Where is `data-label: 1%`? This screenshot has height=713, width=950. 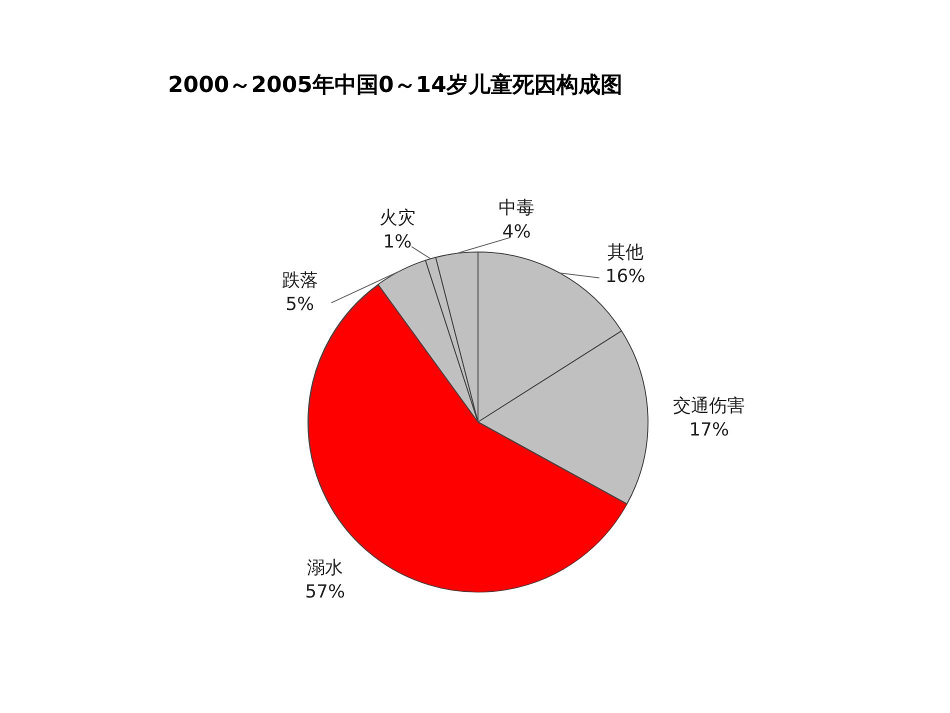
data-label: 1% is located at coordinates (397, 242).